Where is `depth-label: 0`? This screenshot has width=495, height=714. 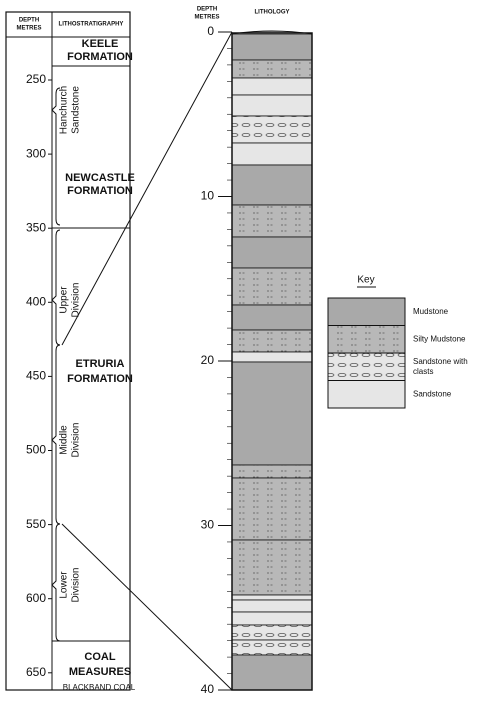
depth-label: 0 is located at coordinates (210, 31).